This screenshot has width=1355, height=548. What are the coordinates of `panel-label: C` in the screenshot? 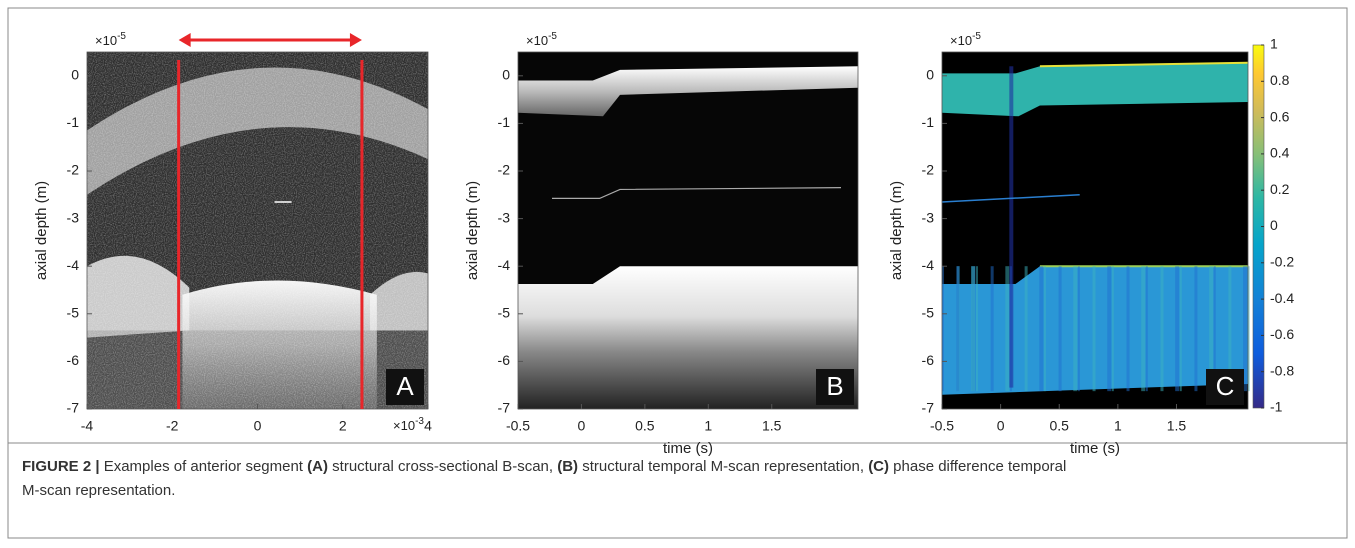 It's located at (1225, 386).